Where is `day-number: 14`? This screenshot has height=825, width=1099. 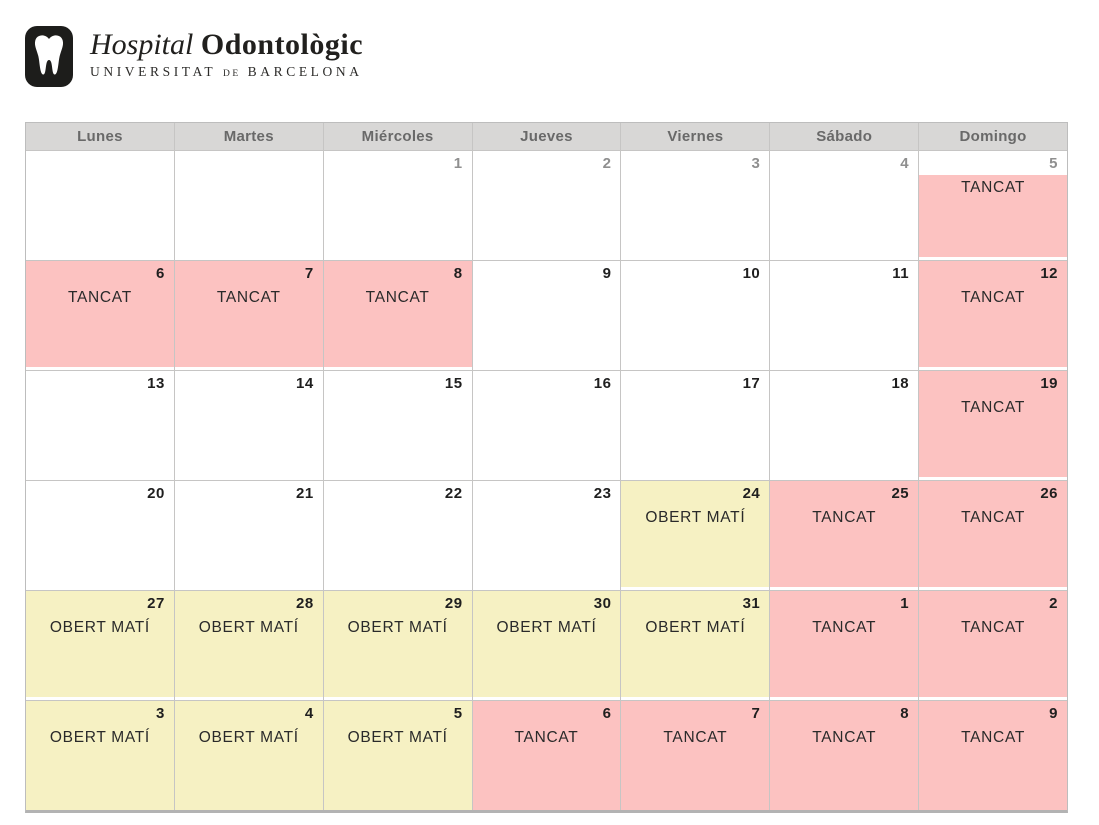 day-number: 14 is located at coordinates (305, 383).